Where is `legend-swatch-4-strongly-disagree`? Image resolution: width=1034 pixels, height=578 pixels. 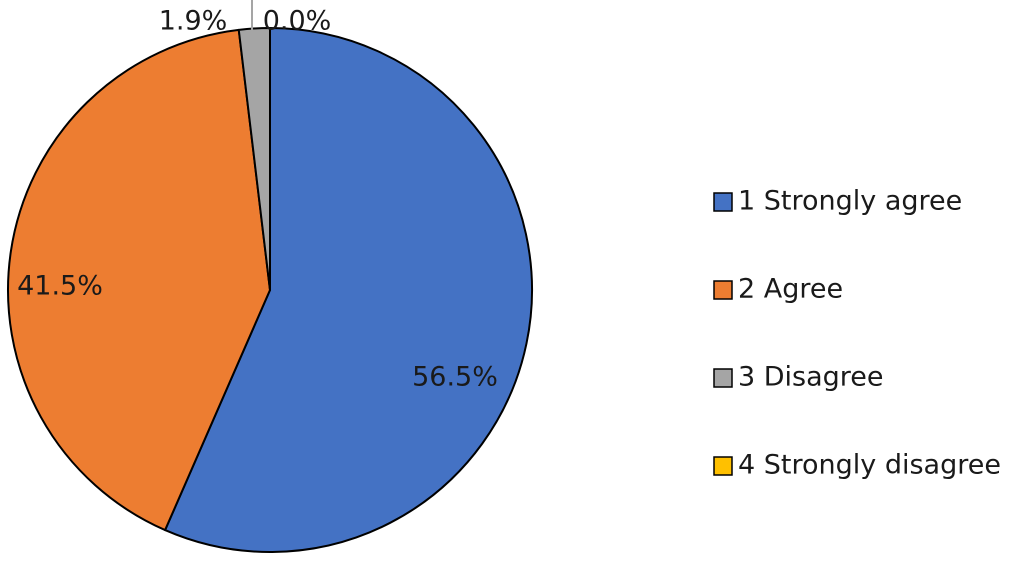 legend-swatch-4-strongly-disagree is located at coordinates (723, 466).